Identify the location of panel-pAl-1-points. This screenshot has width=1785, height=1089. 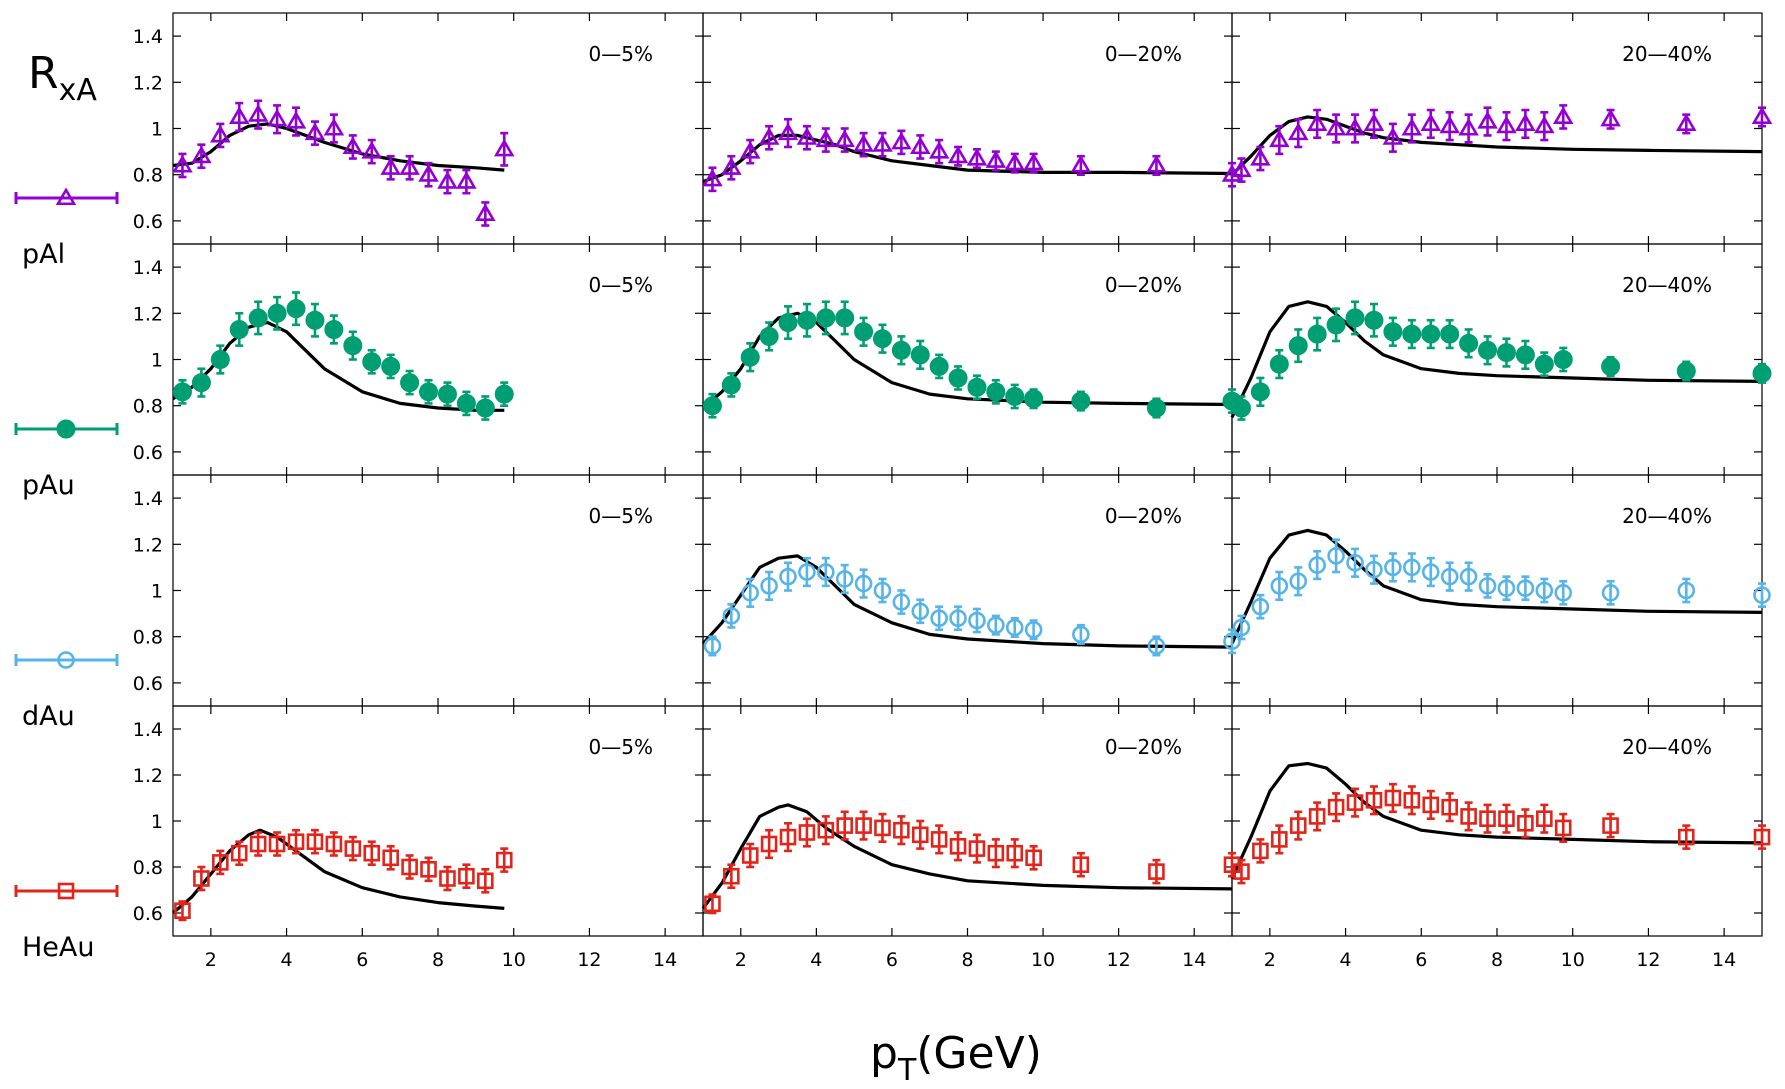
(934, 155).